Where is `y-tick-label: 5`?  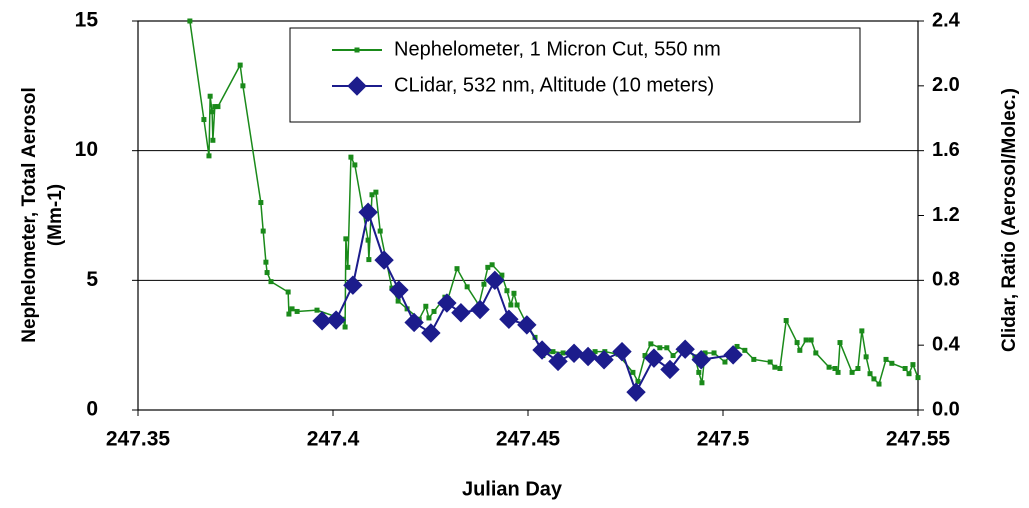 y-tick-label: 5 is located at coordinates (92, 279).